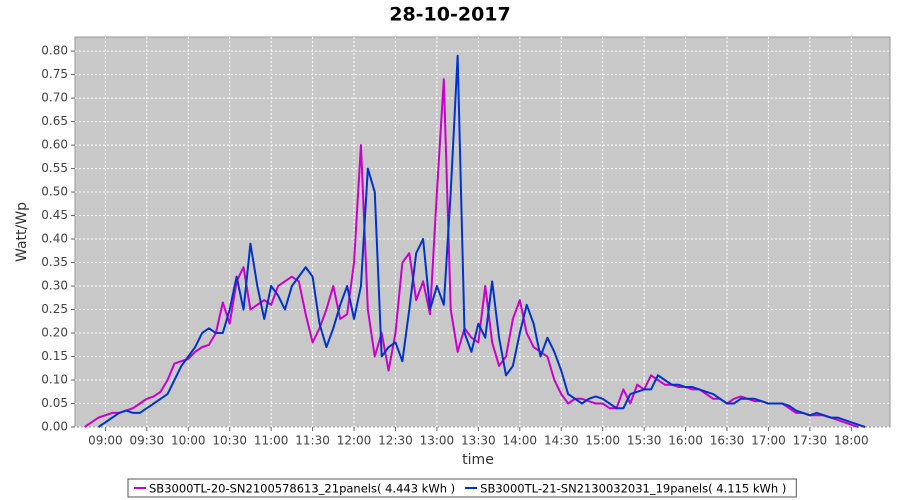 This screenshot has width=900, height=500. Describe the element at coordinates (602, 441) in the screenshot. I see `x-tick-label: 15:00` at that location.